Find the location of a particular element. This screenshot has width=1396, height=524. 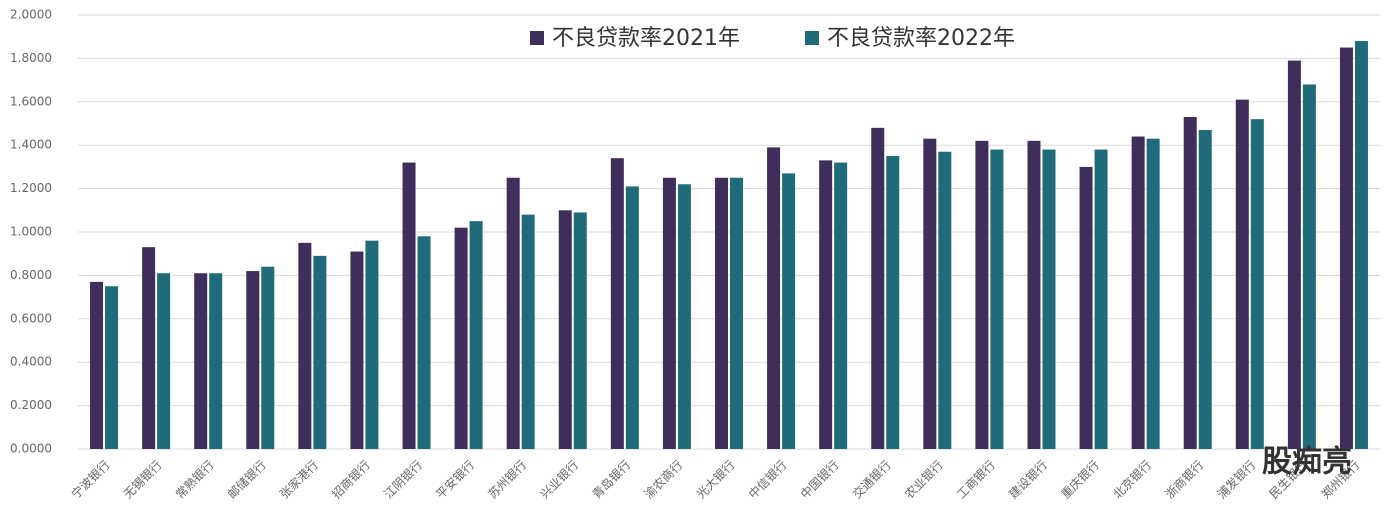

x-tick-label: 重庆银行 is located at coordinates (1080, 480).